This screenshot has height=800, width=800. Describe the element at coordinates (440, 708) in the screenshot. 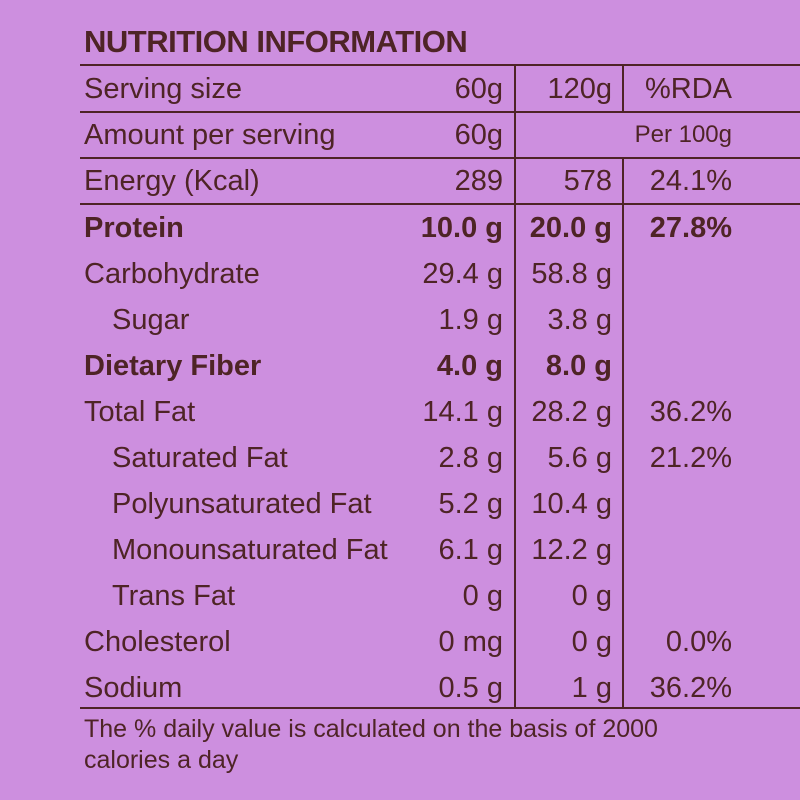

I see `rule-bottom` at that location.